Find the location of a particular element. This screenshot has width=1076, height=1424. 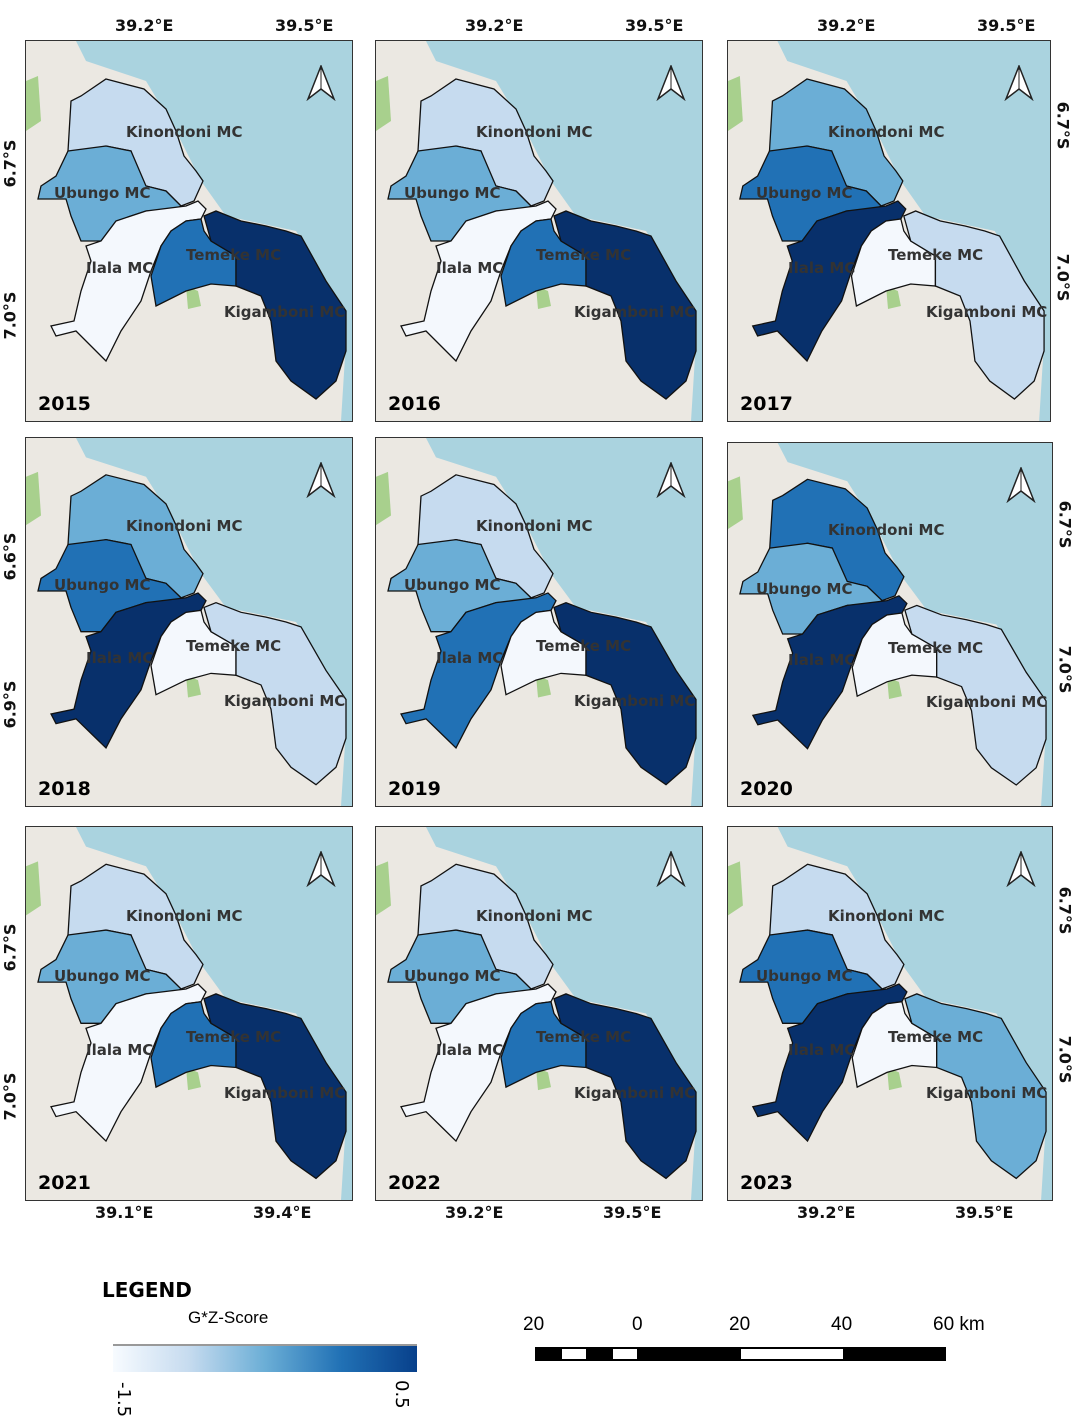

legend-title: LEGEND is located at coordinates (147, 1290).